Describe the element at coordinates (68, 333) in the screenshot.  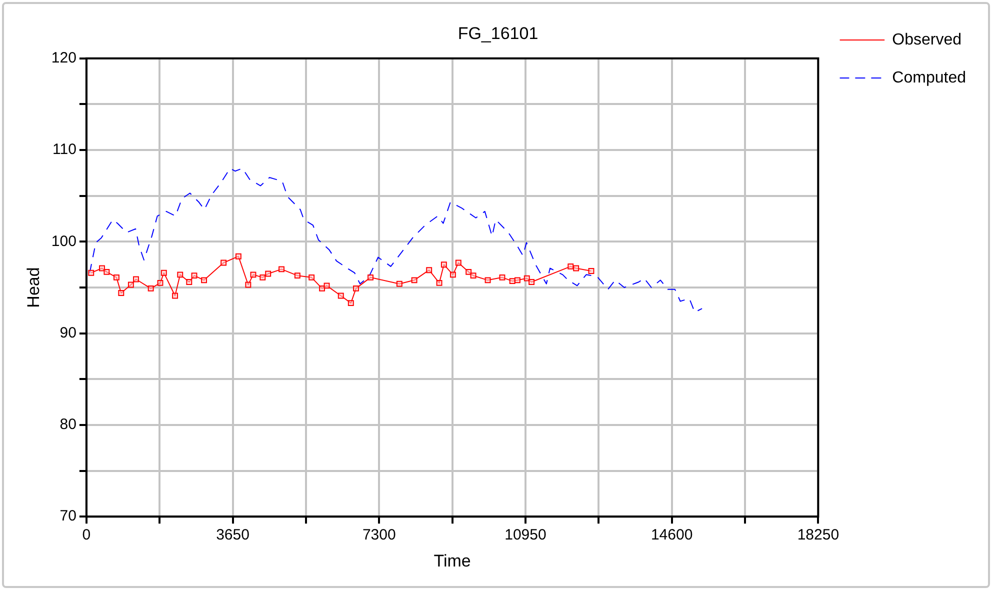
I see `y-tick-label: 90` at that location.